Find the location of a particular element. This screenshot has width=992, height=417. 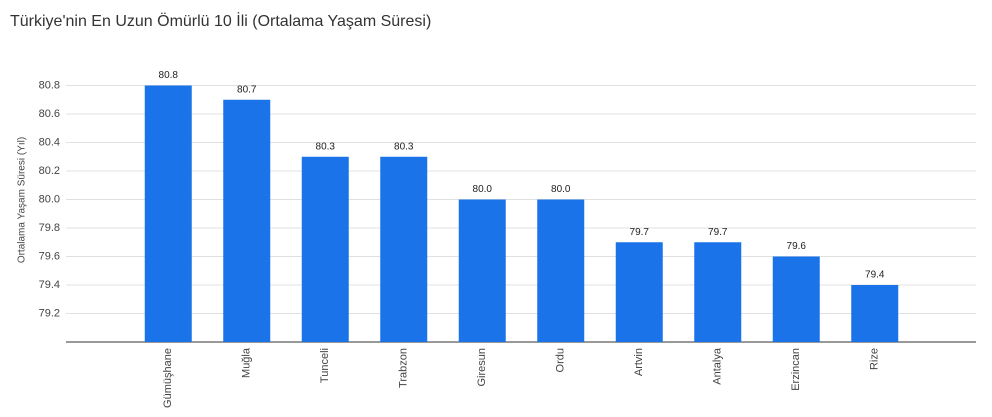

x-tick-label: Rize is located at coordinates (875, 359).